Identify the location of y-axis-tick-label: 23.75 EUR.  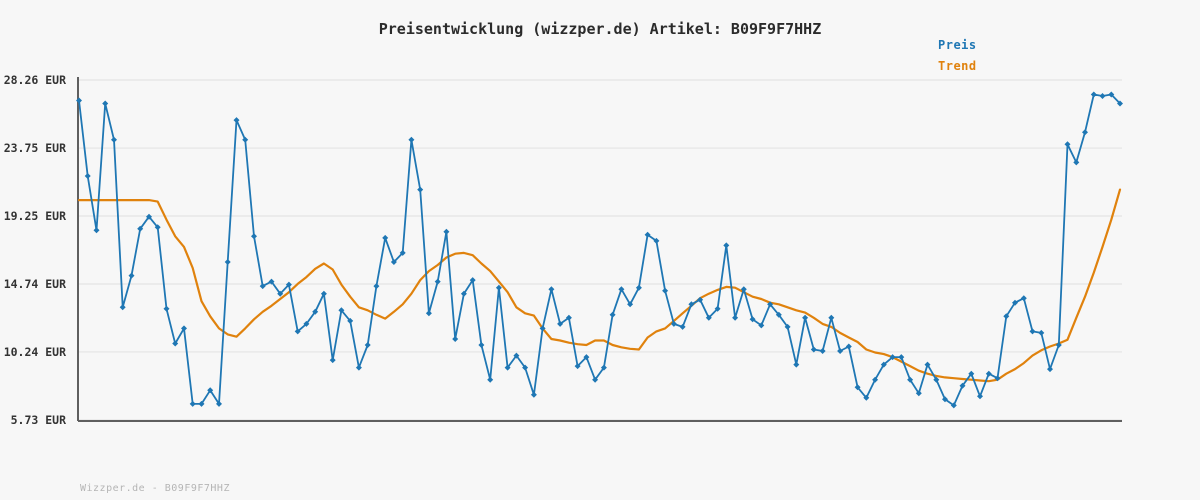
(35, 148).